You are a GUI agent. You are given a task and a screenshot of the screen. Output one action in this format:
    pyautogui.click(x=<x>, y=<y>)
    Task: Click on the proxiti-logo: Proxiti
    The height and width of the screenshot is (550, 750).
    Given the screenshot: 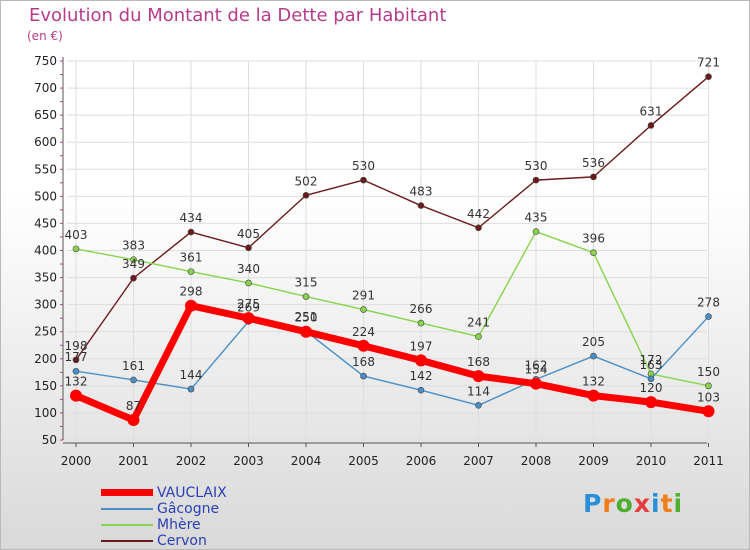 What is the action you would take?
    pyautogui.click(x=633, y=503)
    